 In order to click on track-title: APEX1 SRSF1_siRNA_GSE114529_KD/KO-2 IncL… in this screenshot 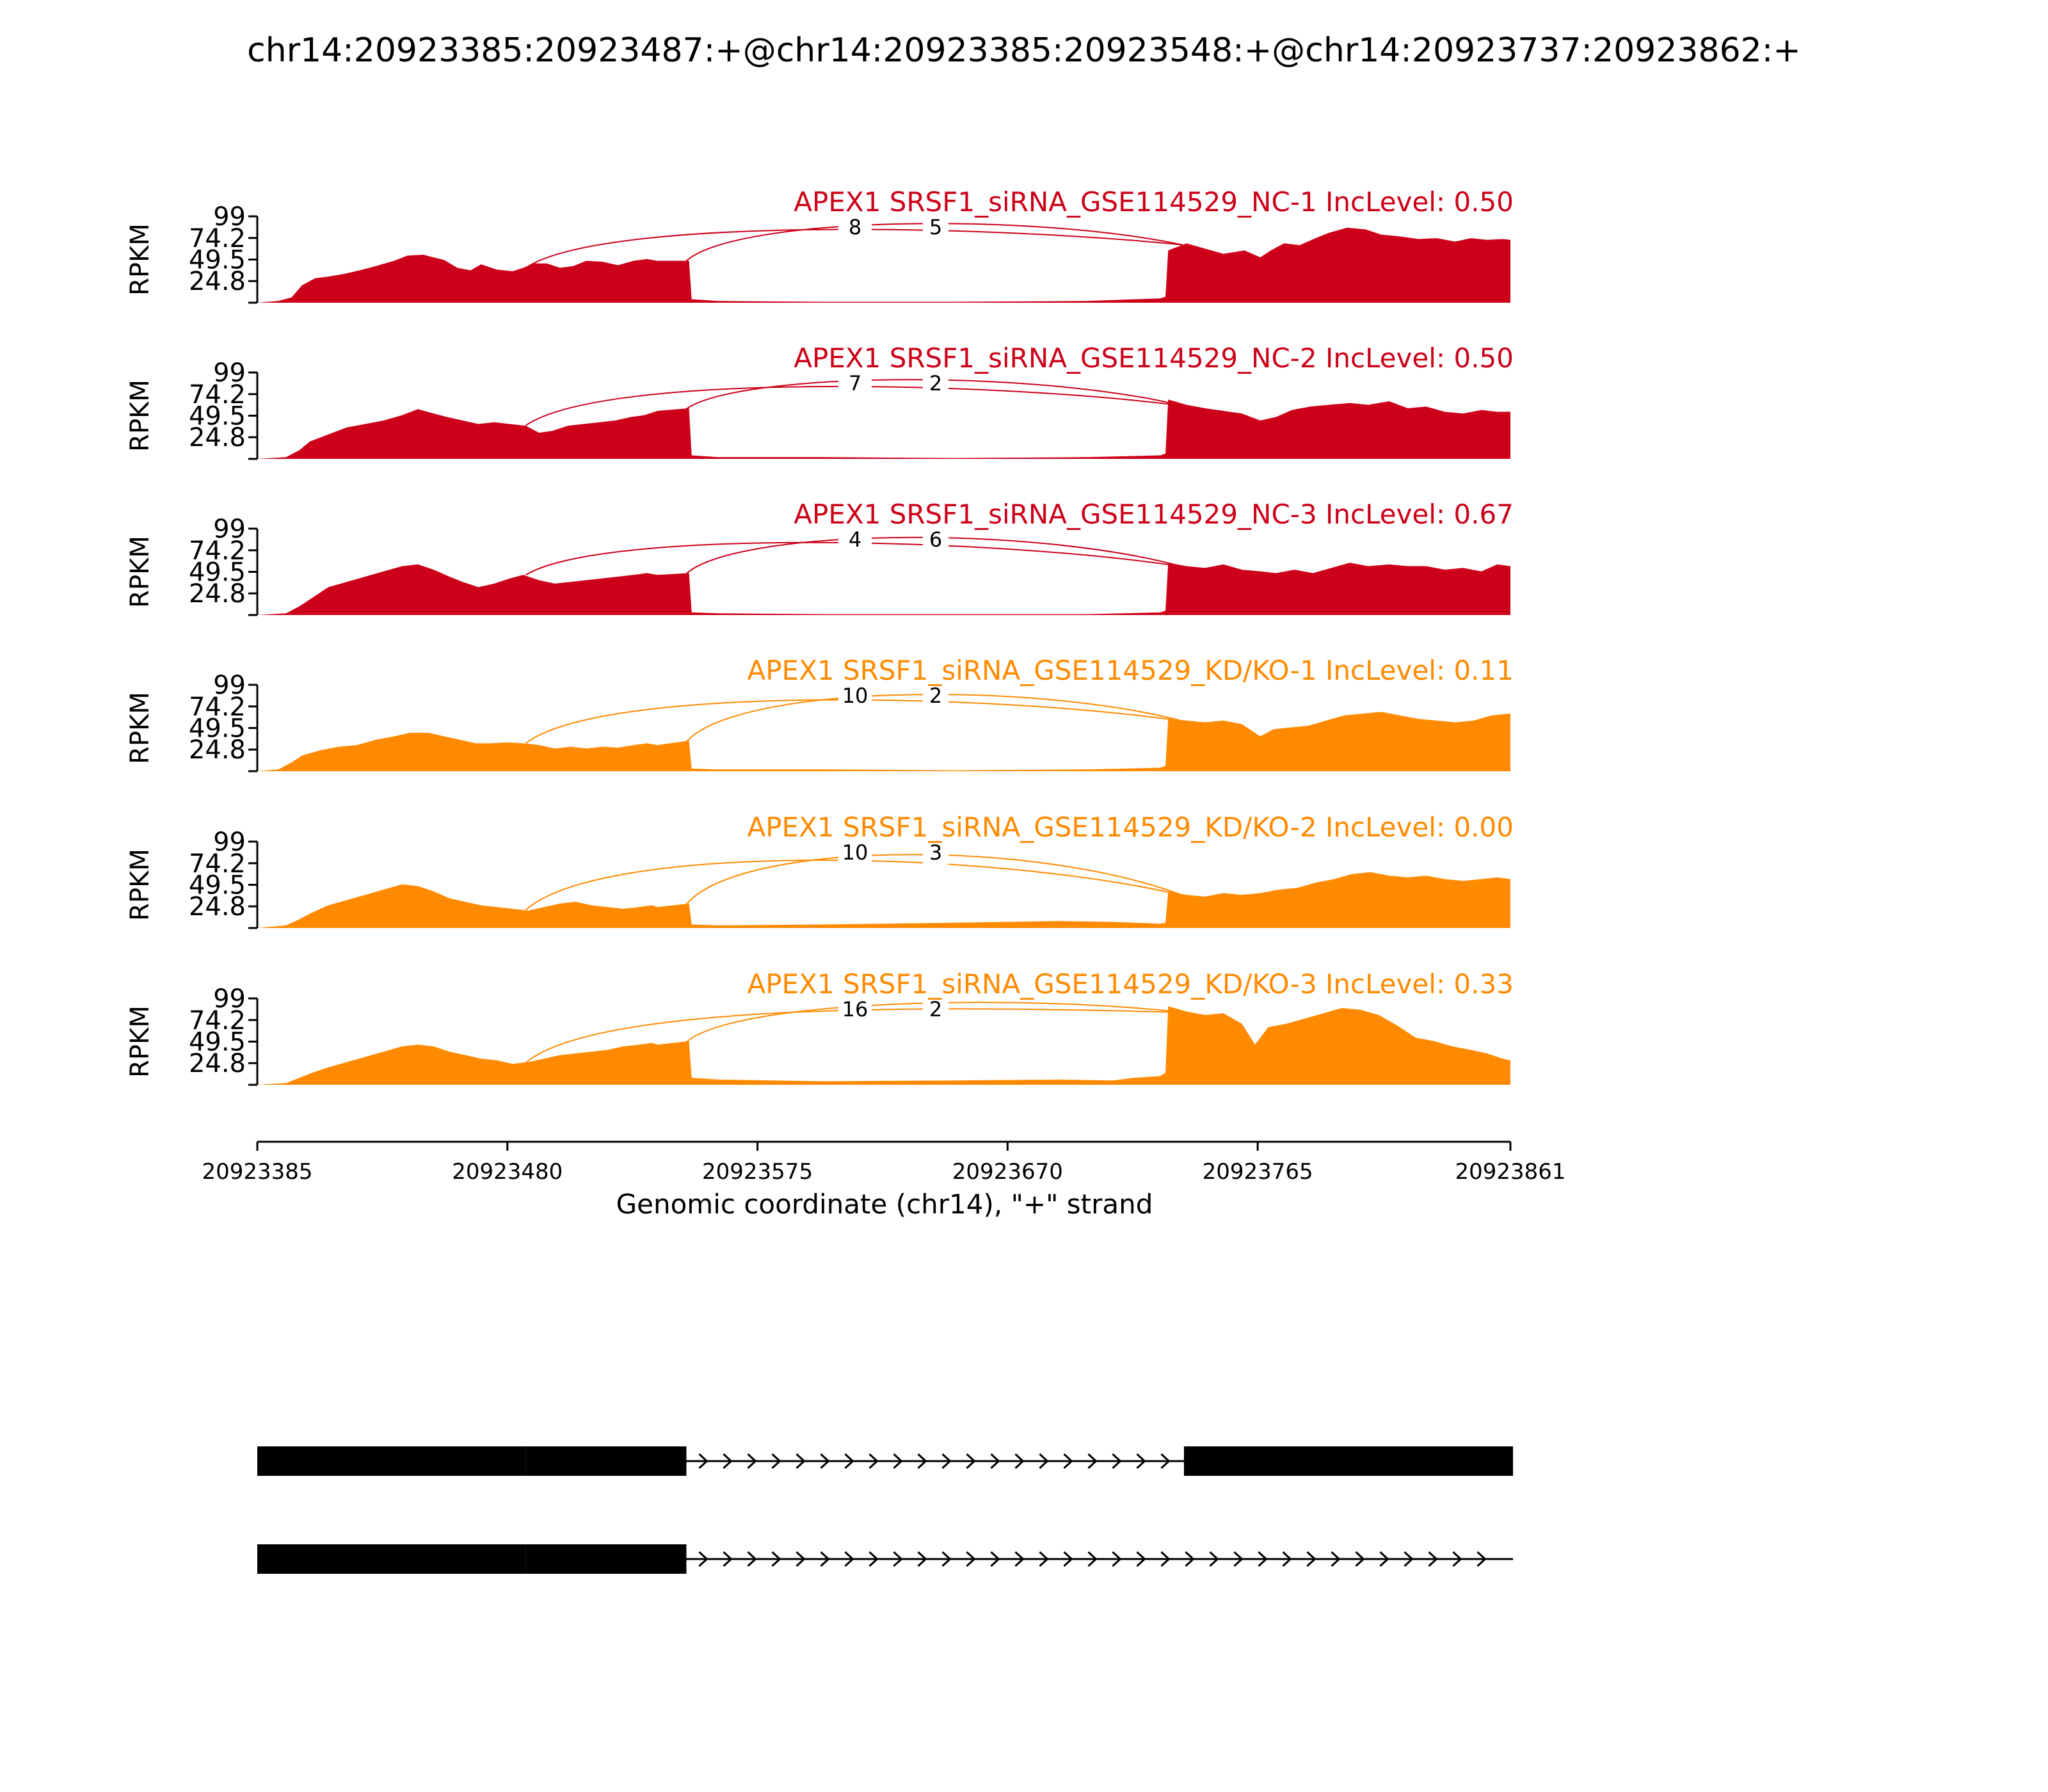, I will do `click(1131, 827)`.